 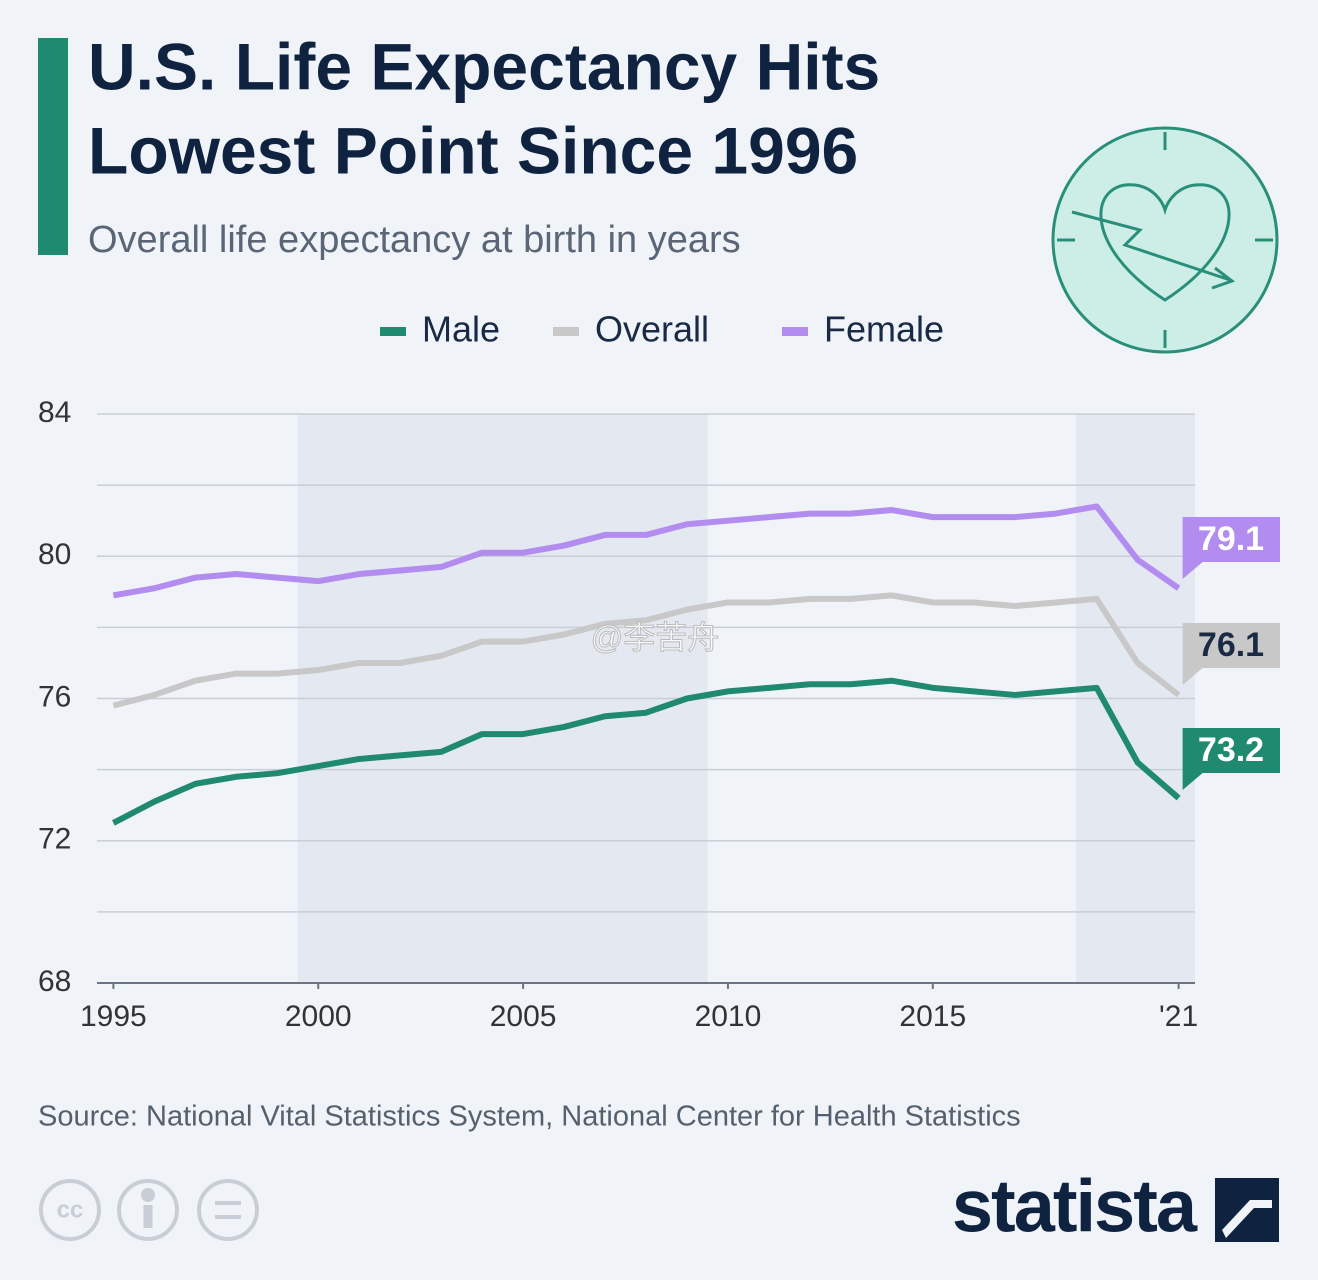 What do you see at coordinates (884, 329) in the screenshot?
I see `legend-label: Female` at bounding box center [884, 329].